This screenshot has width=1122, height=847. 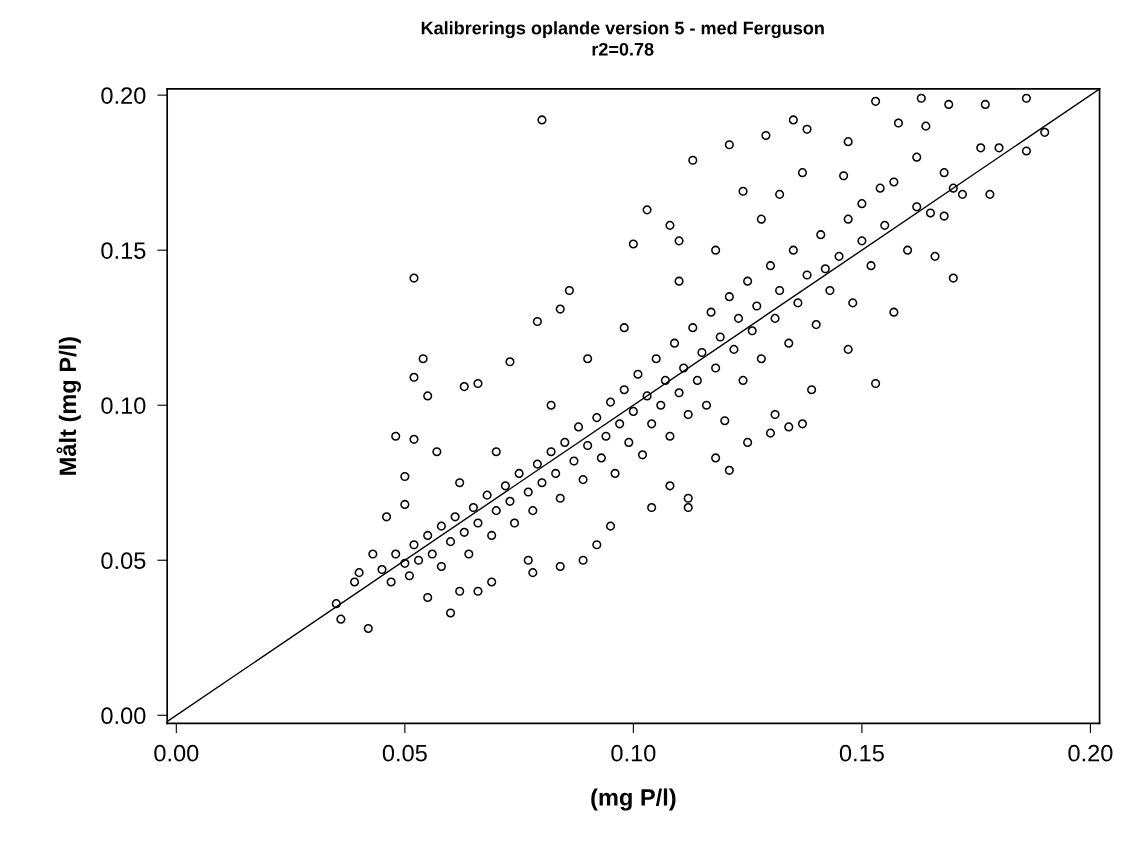 What do you see at coordinates (633, 753) in the screenshot?
I see `x-tick-label: 0.10` at bounding box center [633, 753].